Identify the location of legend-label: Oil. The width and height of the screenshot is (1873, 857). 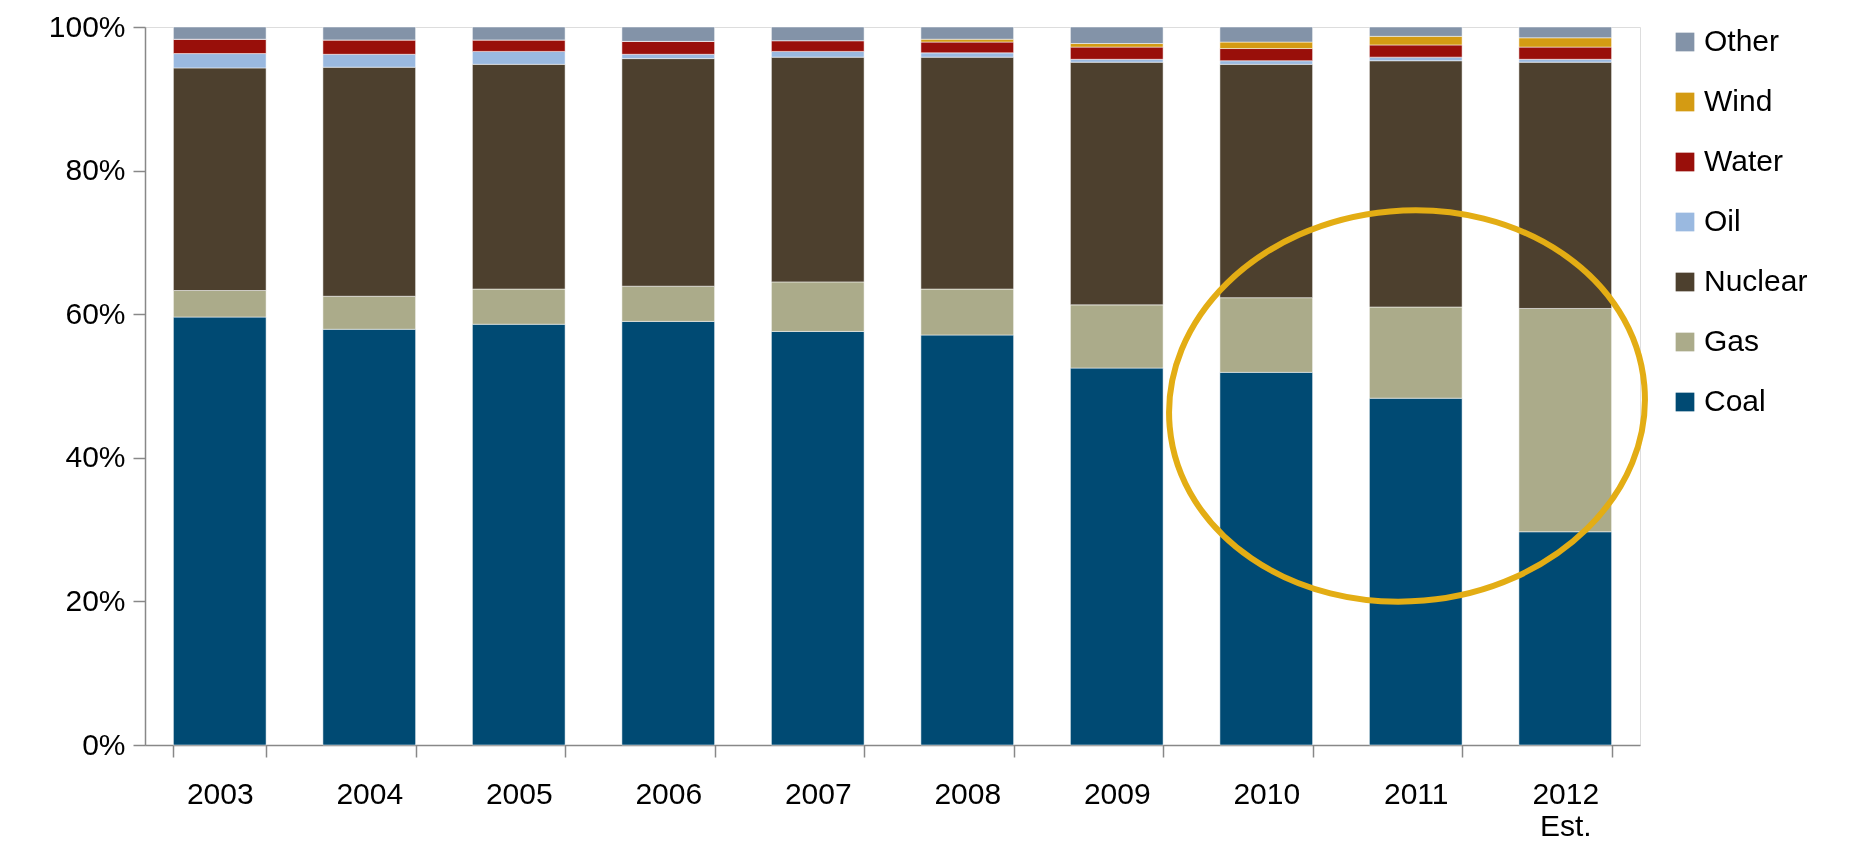
(1722, 220).